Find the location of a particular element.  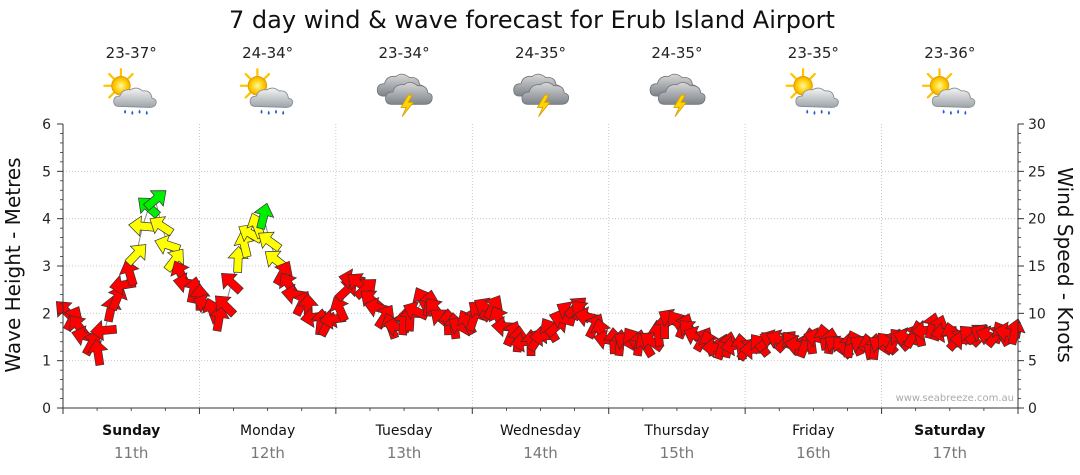

left-tick-label: 5 is located at coordinates (46, 172).